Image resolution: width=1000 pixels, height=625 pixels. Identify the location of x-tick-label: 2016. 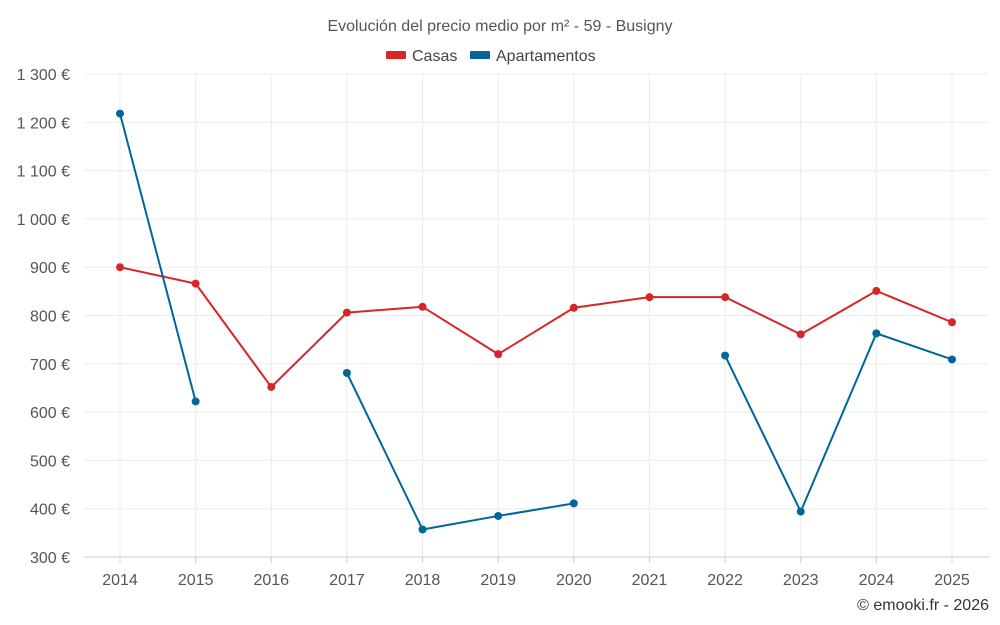
(271, 580).